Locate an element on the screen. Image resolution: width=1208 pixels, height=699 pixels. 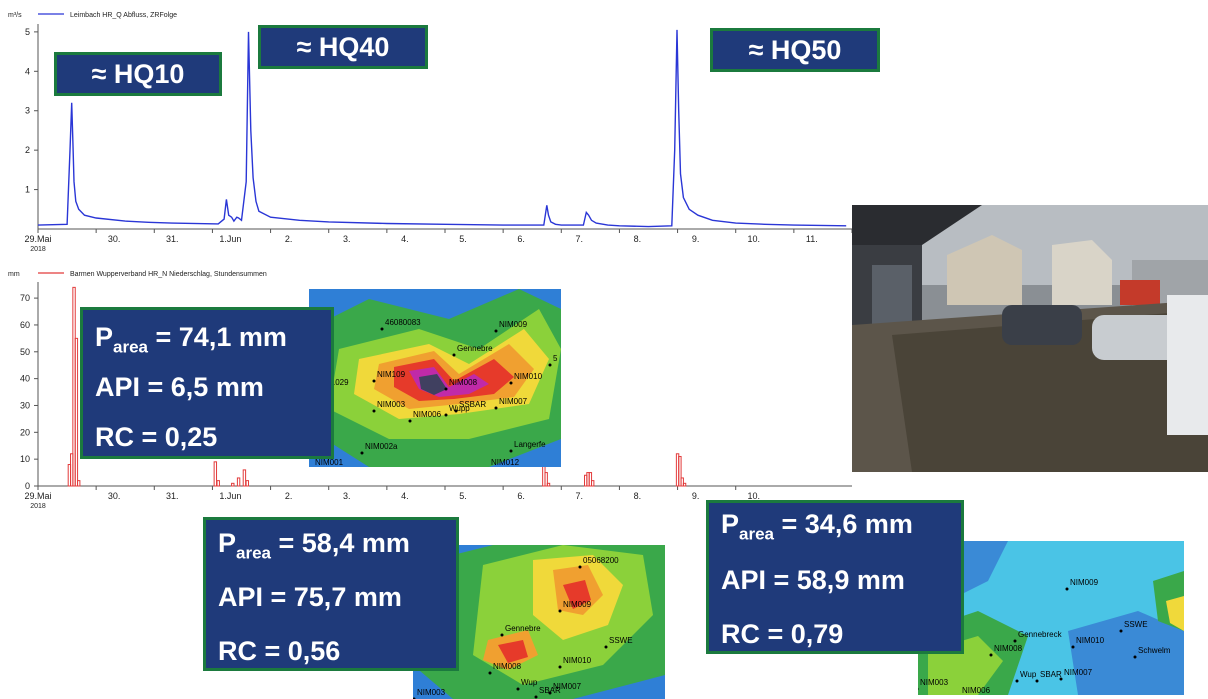
event-1-api: API = 6,5 mm is located at coordinates (179, 387).